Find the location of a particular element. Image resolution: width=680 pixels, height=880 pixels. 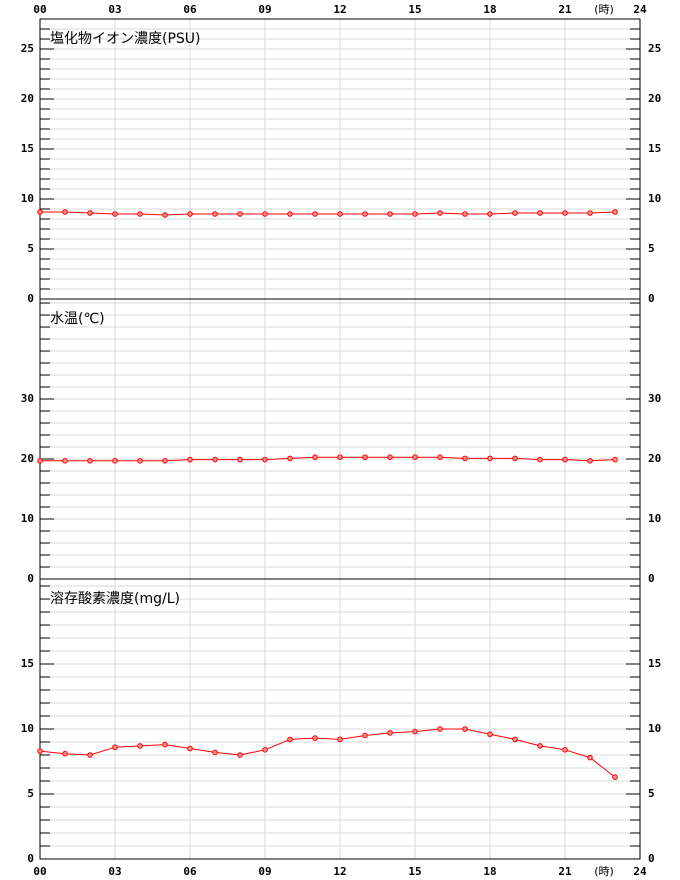

x-tick-label: 06 is located at coordinates (190, 871).